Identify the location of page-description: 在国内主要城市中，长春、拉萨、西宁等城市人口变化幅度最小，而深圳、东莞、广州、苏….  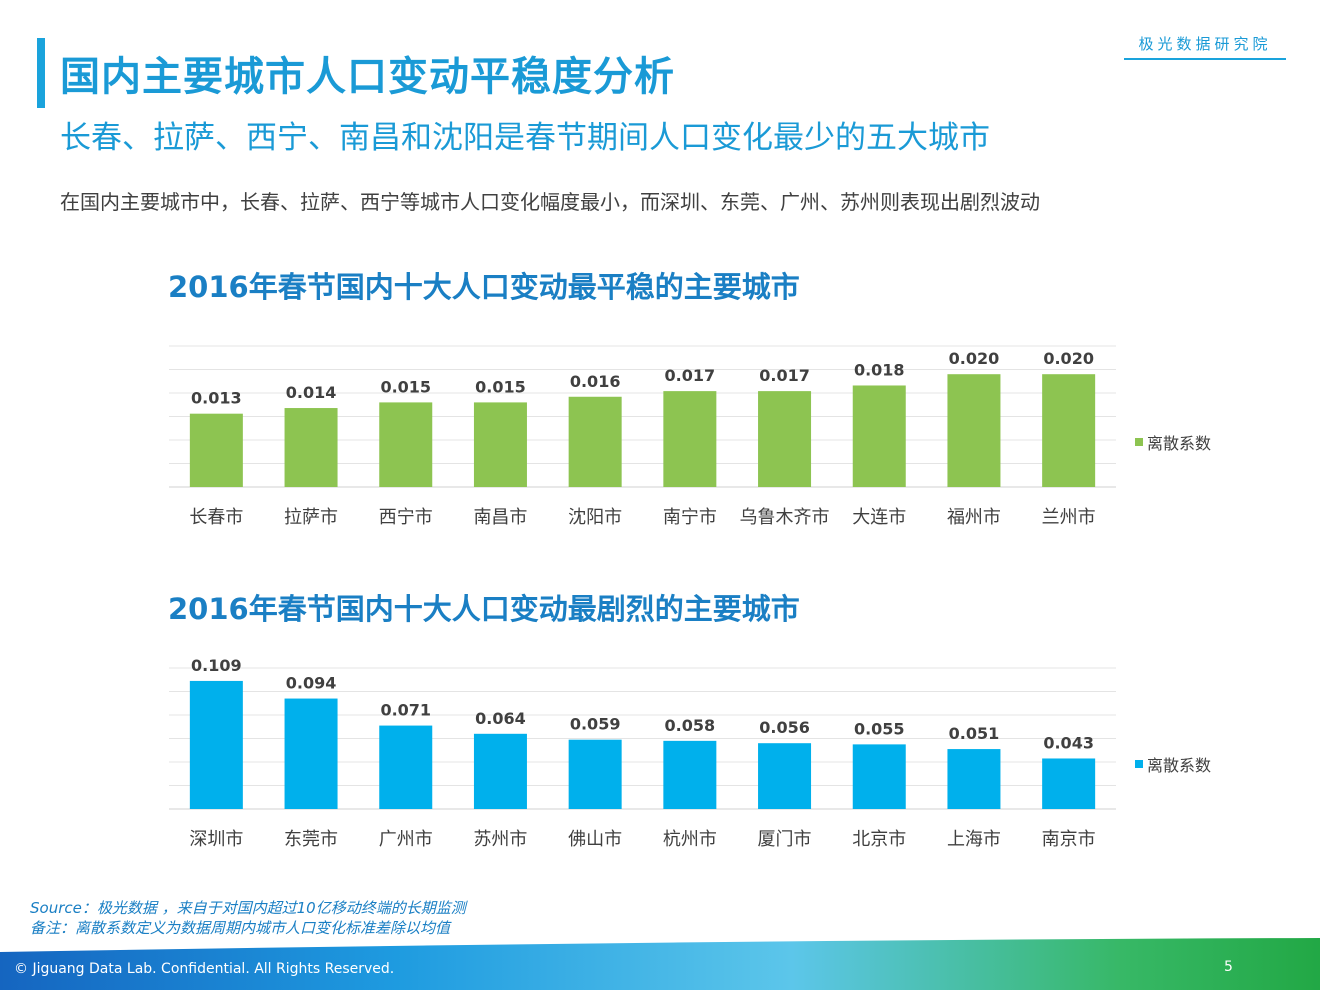
(550, 202).